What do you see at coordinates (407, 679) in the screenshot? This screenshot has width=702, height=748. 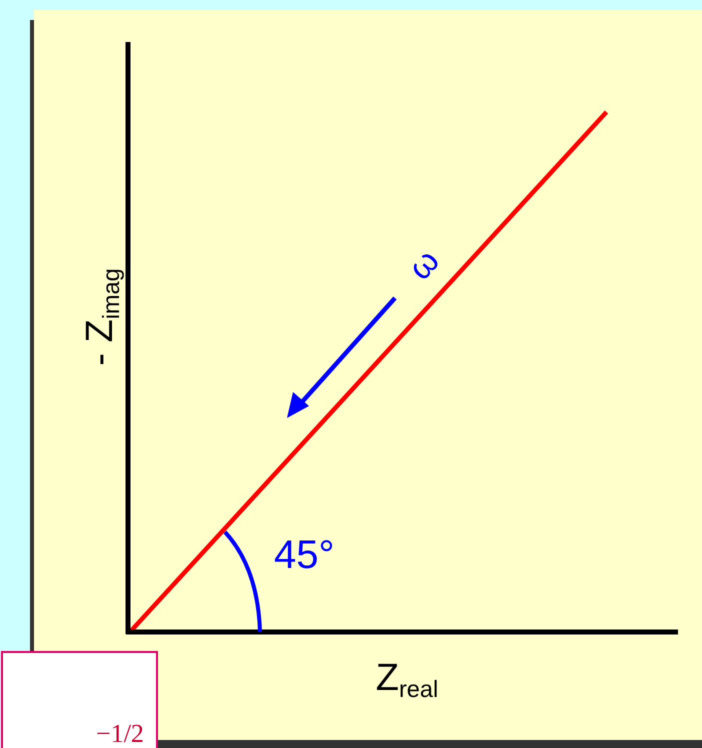 I see `x-axis-title: Z$_{real}$` at bounding box center [407, 679].